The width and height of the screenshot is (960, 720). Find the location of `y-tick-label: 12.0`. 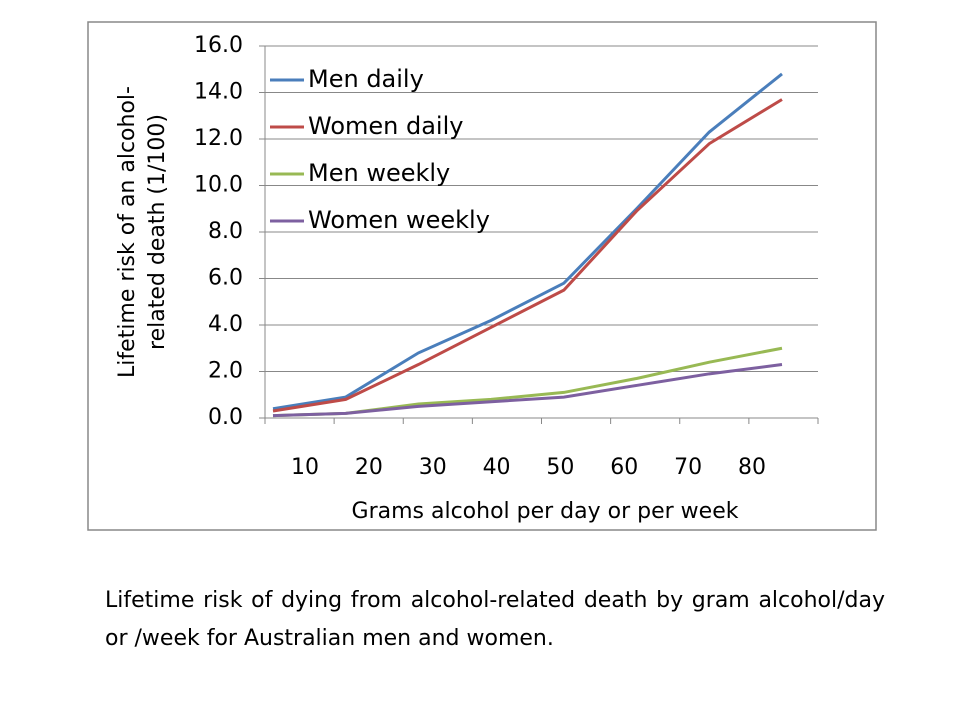

y-tick-label: 12.0 is located at coordinates (218, 138).